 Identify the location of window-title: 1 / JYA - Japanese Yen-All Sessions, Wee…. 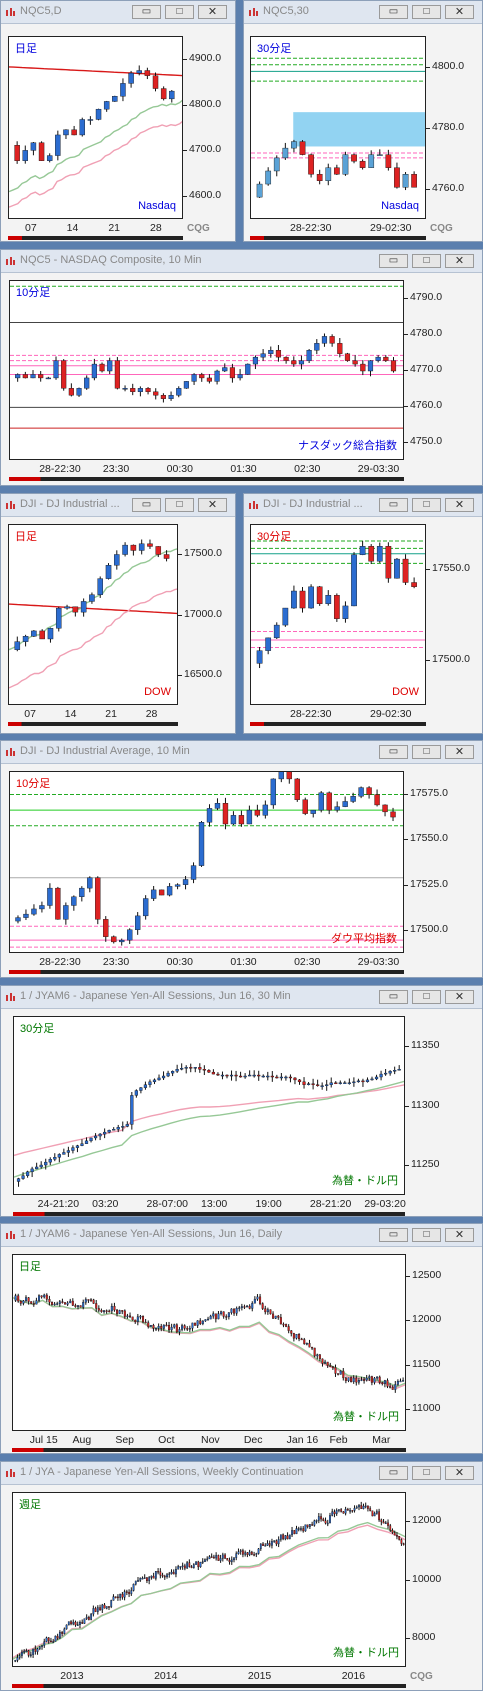
(162, 1472).